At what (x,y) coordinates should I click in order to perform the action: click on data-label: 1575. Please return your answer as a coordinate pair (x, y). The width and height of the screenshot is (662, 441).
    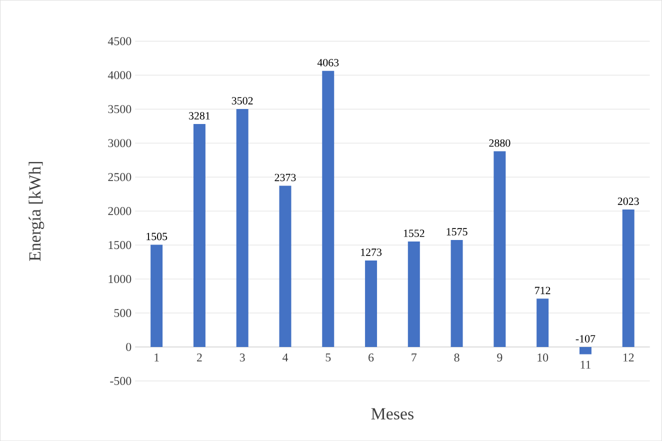
    Looking at the image, I should click on (457, 232).